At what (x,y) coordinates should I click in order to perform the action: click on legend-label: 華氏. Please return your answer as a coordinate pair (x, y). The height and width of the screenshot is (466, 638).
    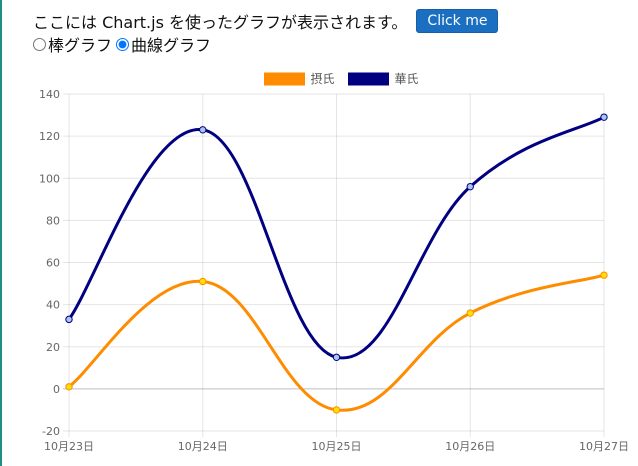
    Looking at the image, I should click on (407, 79).